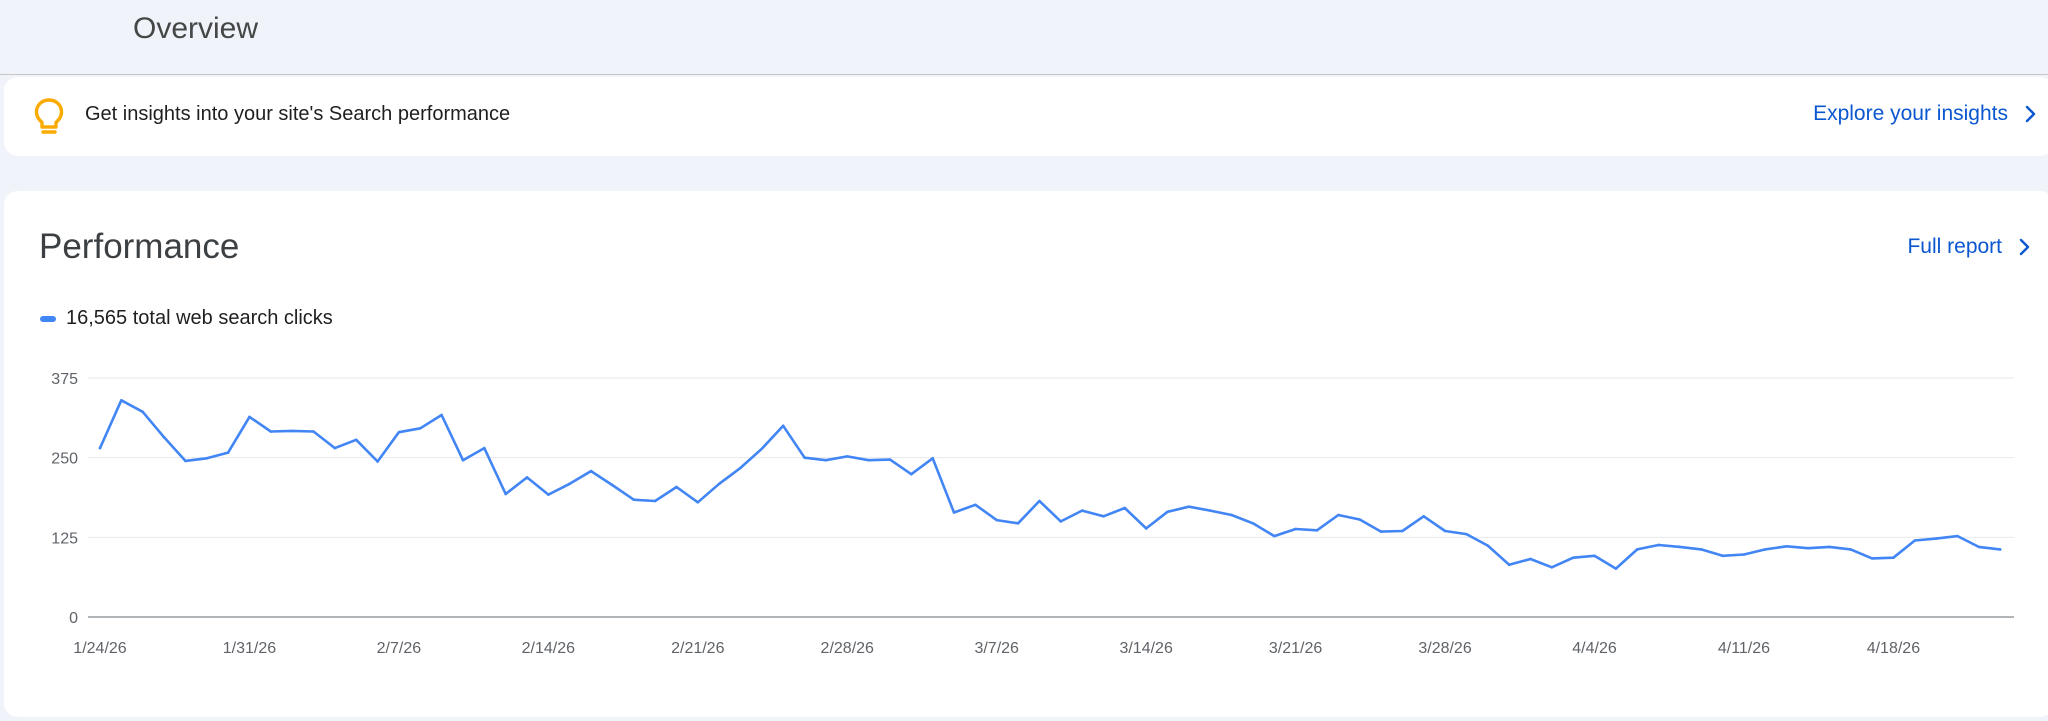 Image resolution: width=2048 pixels, height=721 pixels. I want to click on x-tick-label: 4/18/26, so click(1893, 648).